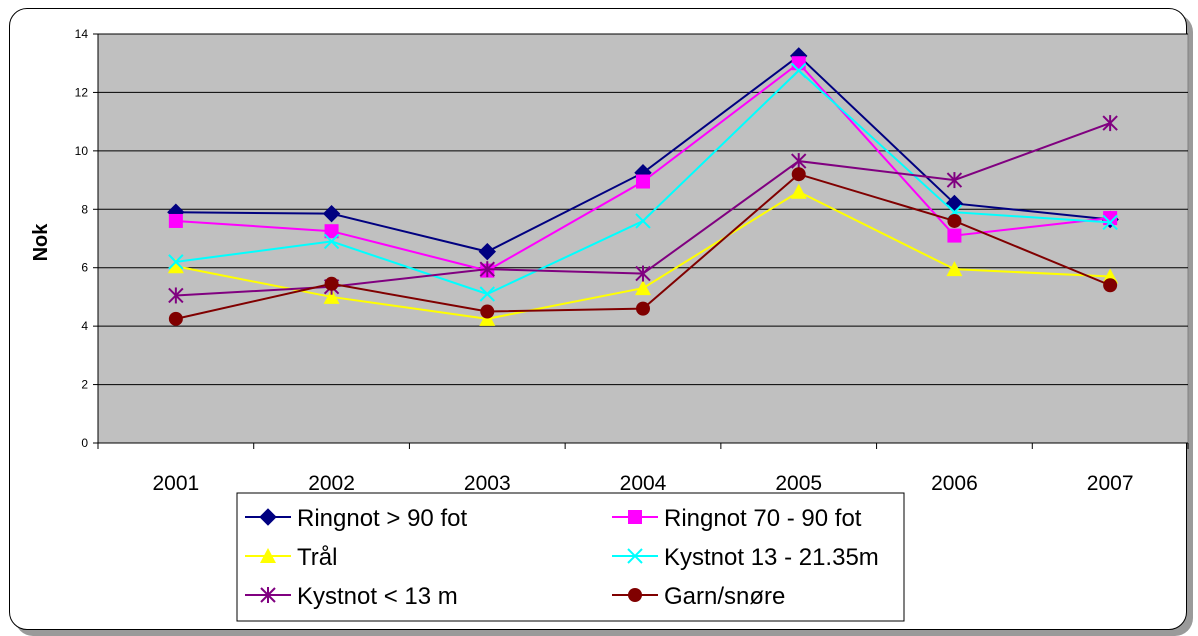 Image resolution: width=1198 pixels, height=636 pixels. I want to click on legend-label: Ringnot > 90 fot, so click(382, 518).